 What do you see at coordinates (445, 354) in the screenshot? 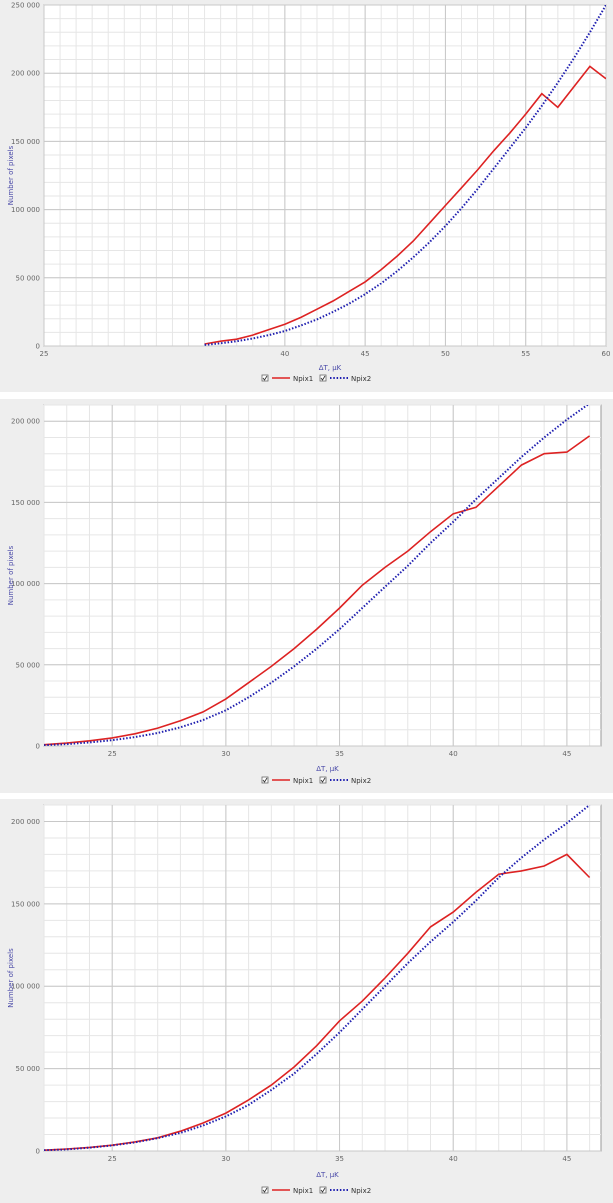
I see `x-tick-label: 50` at bounding box center [445, 354].